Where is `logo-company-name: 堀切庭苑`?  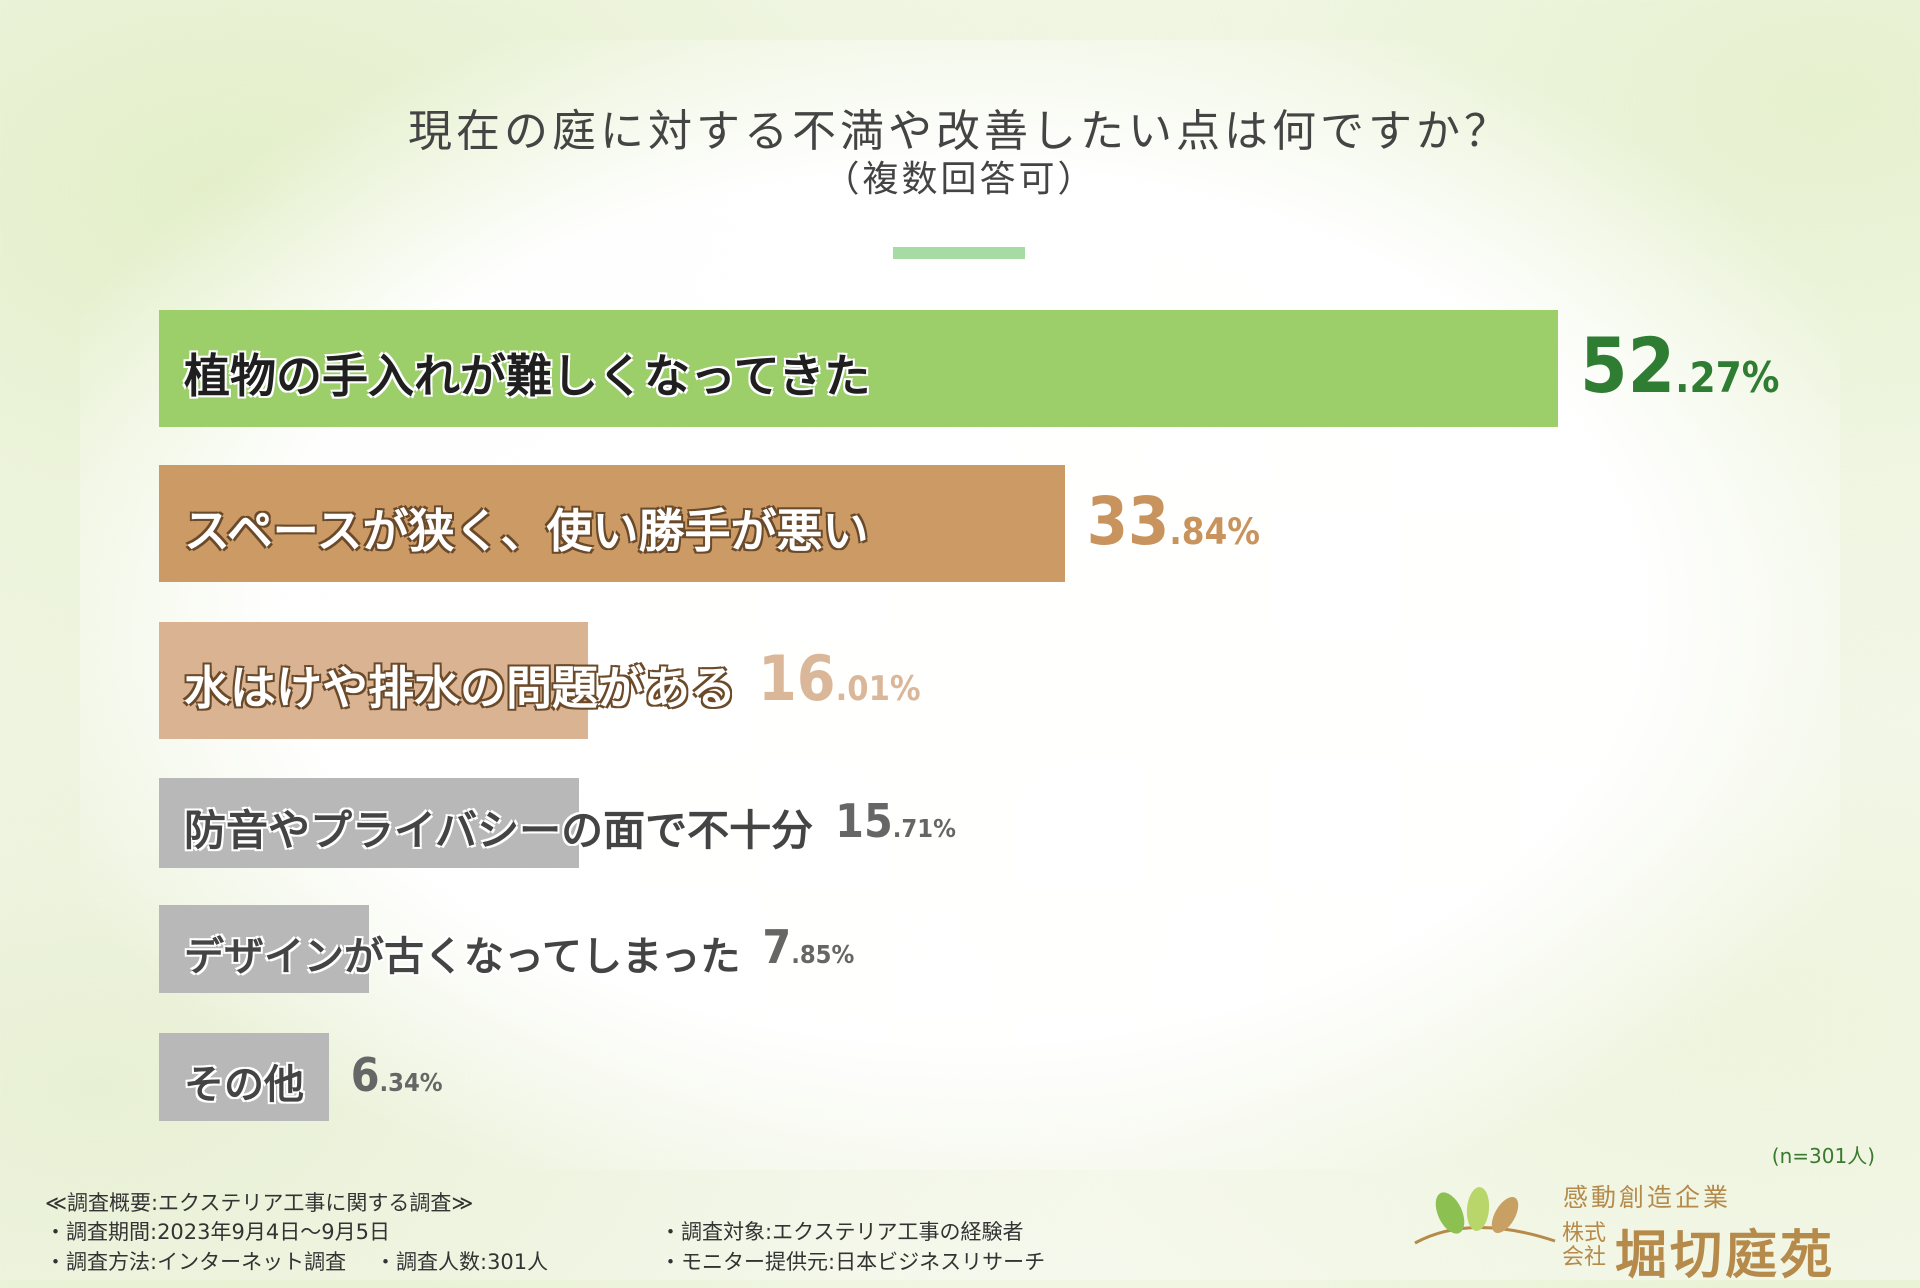 logo-company-name: 堀切庭苑 is located at coordinates (1725, 1256).